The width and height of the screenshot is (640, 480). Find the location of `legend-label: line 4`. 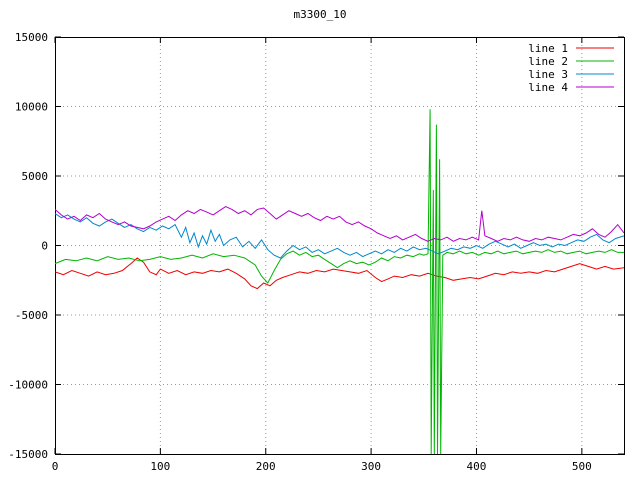

legend-label: line 4 is located at coordinates (548, 87).